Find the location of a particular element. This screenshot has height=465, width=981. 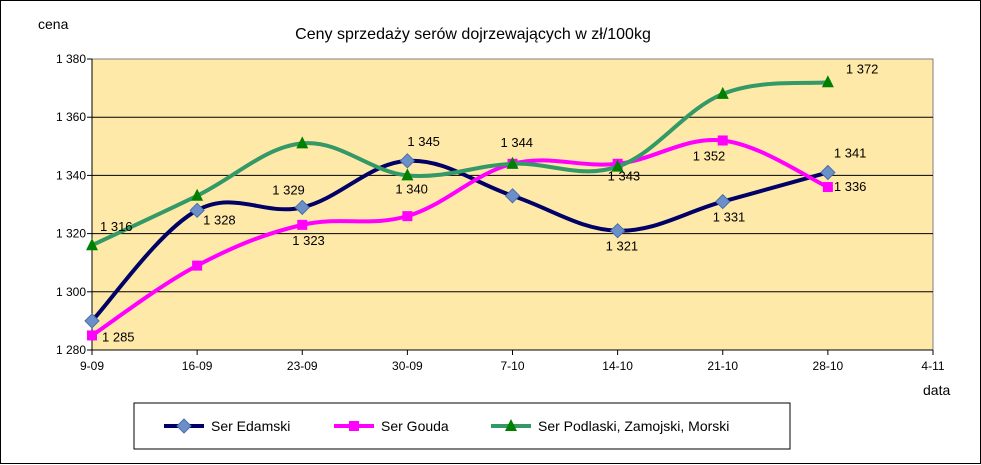

data-label: 1 331 is located at coordinates (729, 217).